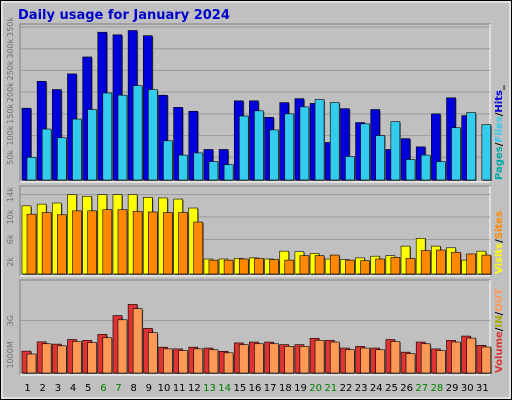 The height and width of the screenshot is (404, 512). Describe the element at coordinates (179, 388) in the screenshot. I see `x-tick-label: 11` at that location.